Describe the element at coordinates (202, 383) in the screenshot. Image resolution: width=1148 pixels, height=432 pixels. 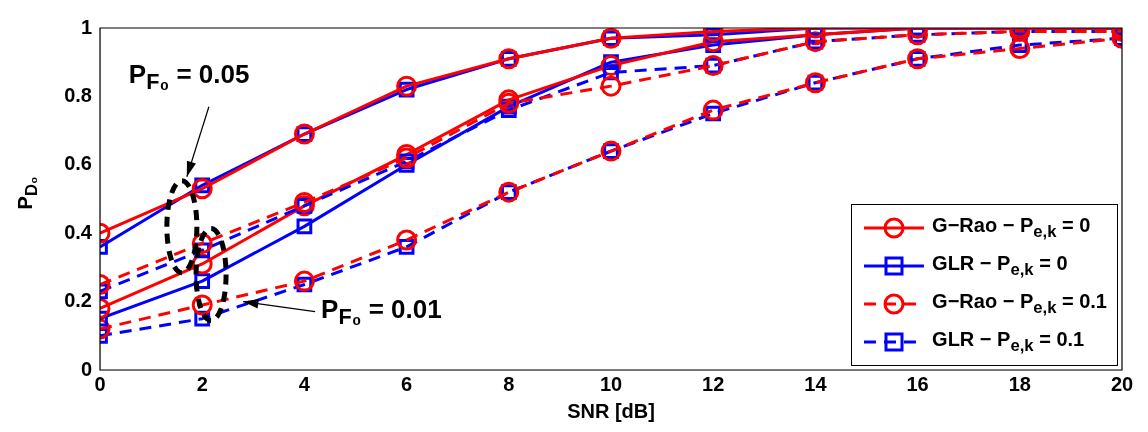
I see `x-tick-label: 2` at that location.